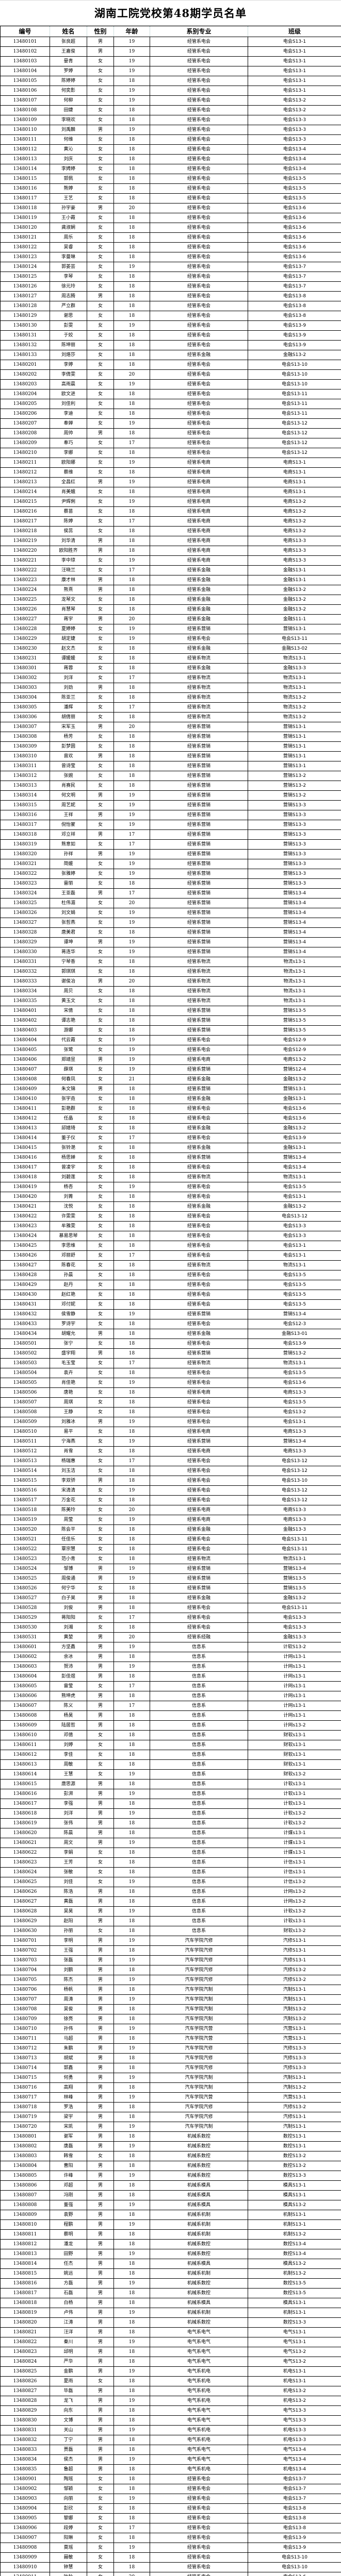  Describe the element at coordinates (68, 1011) in the screenshot. I see `cell-name: 宋倩` at that location.